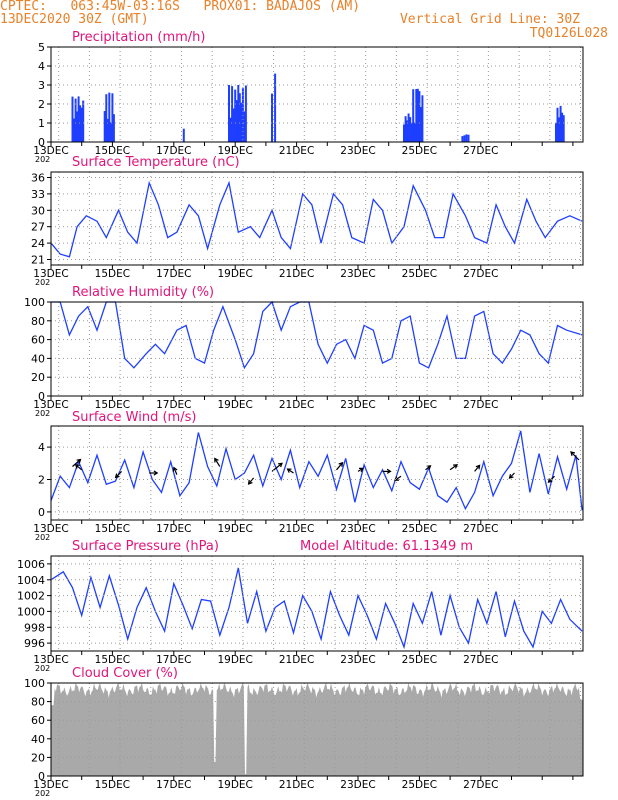 The image size is (618, 800). What do you see at coordinates (38, 210) in the screenshot?
I see `y-tick-label: 30` at bounding box center [38, 210].